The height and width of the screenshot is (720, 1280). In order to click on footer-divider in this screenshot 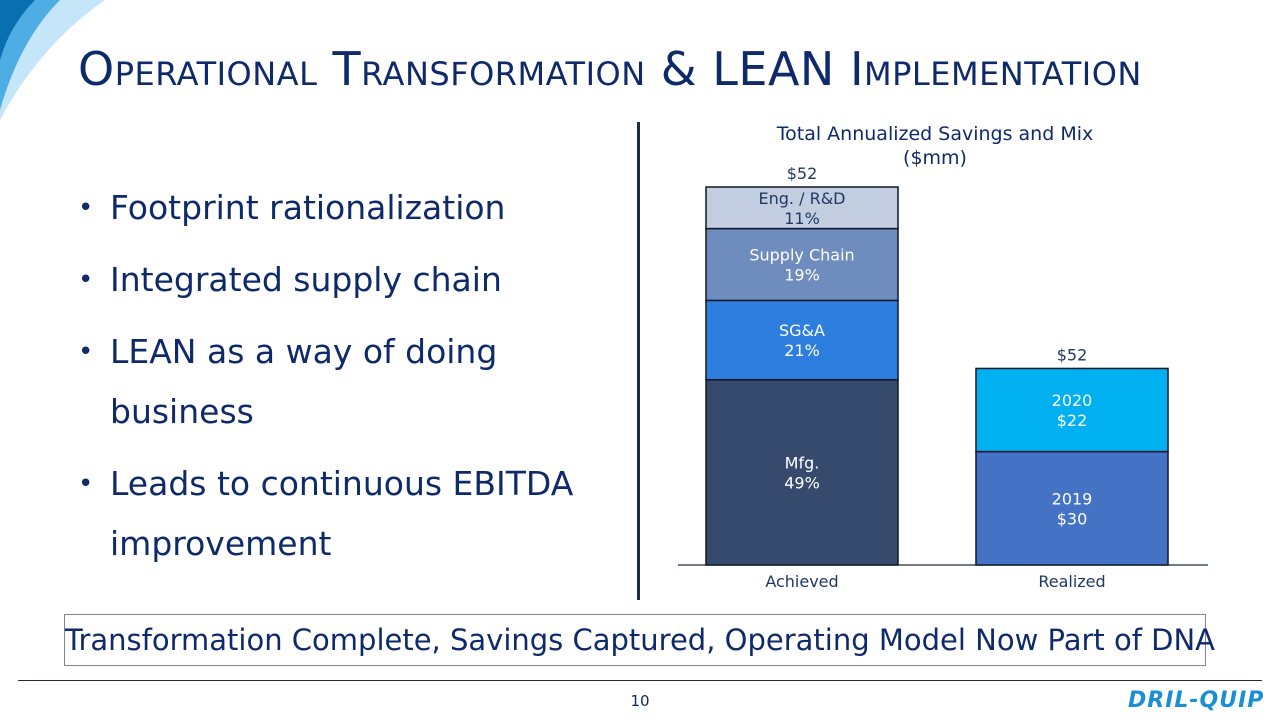, I will do `click(640, 680)`.